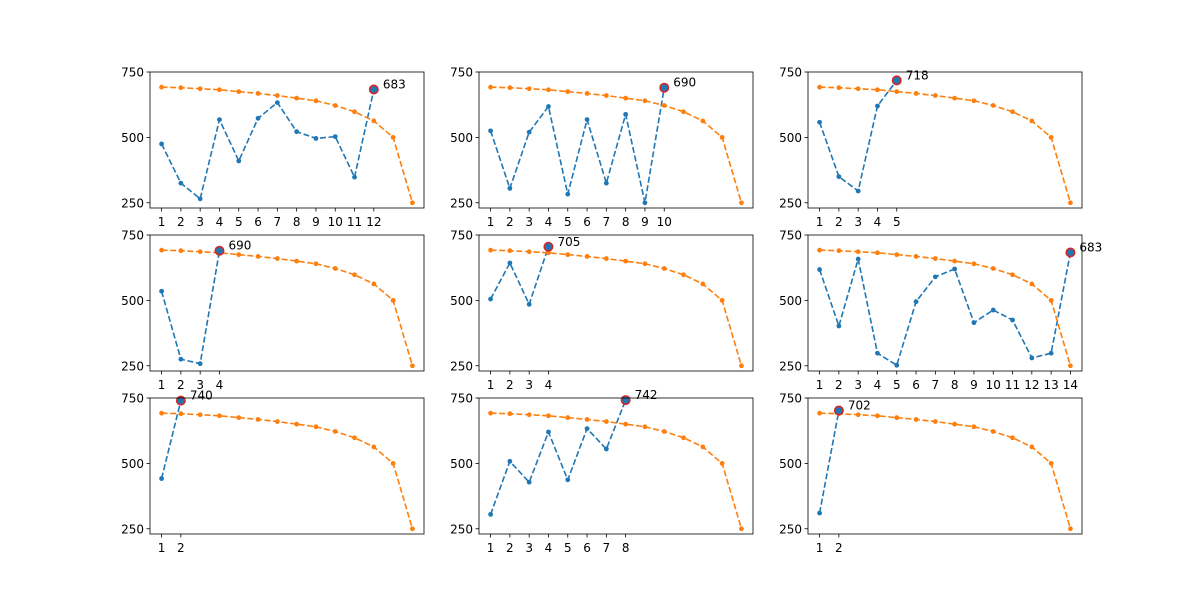  What do you see at coordinates (132, 138) in the screenshot?
I see `y-tick-label: 500` at bounding box center [132, 138].